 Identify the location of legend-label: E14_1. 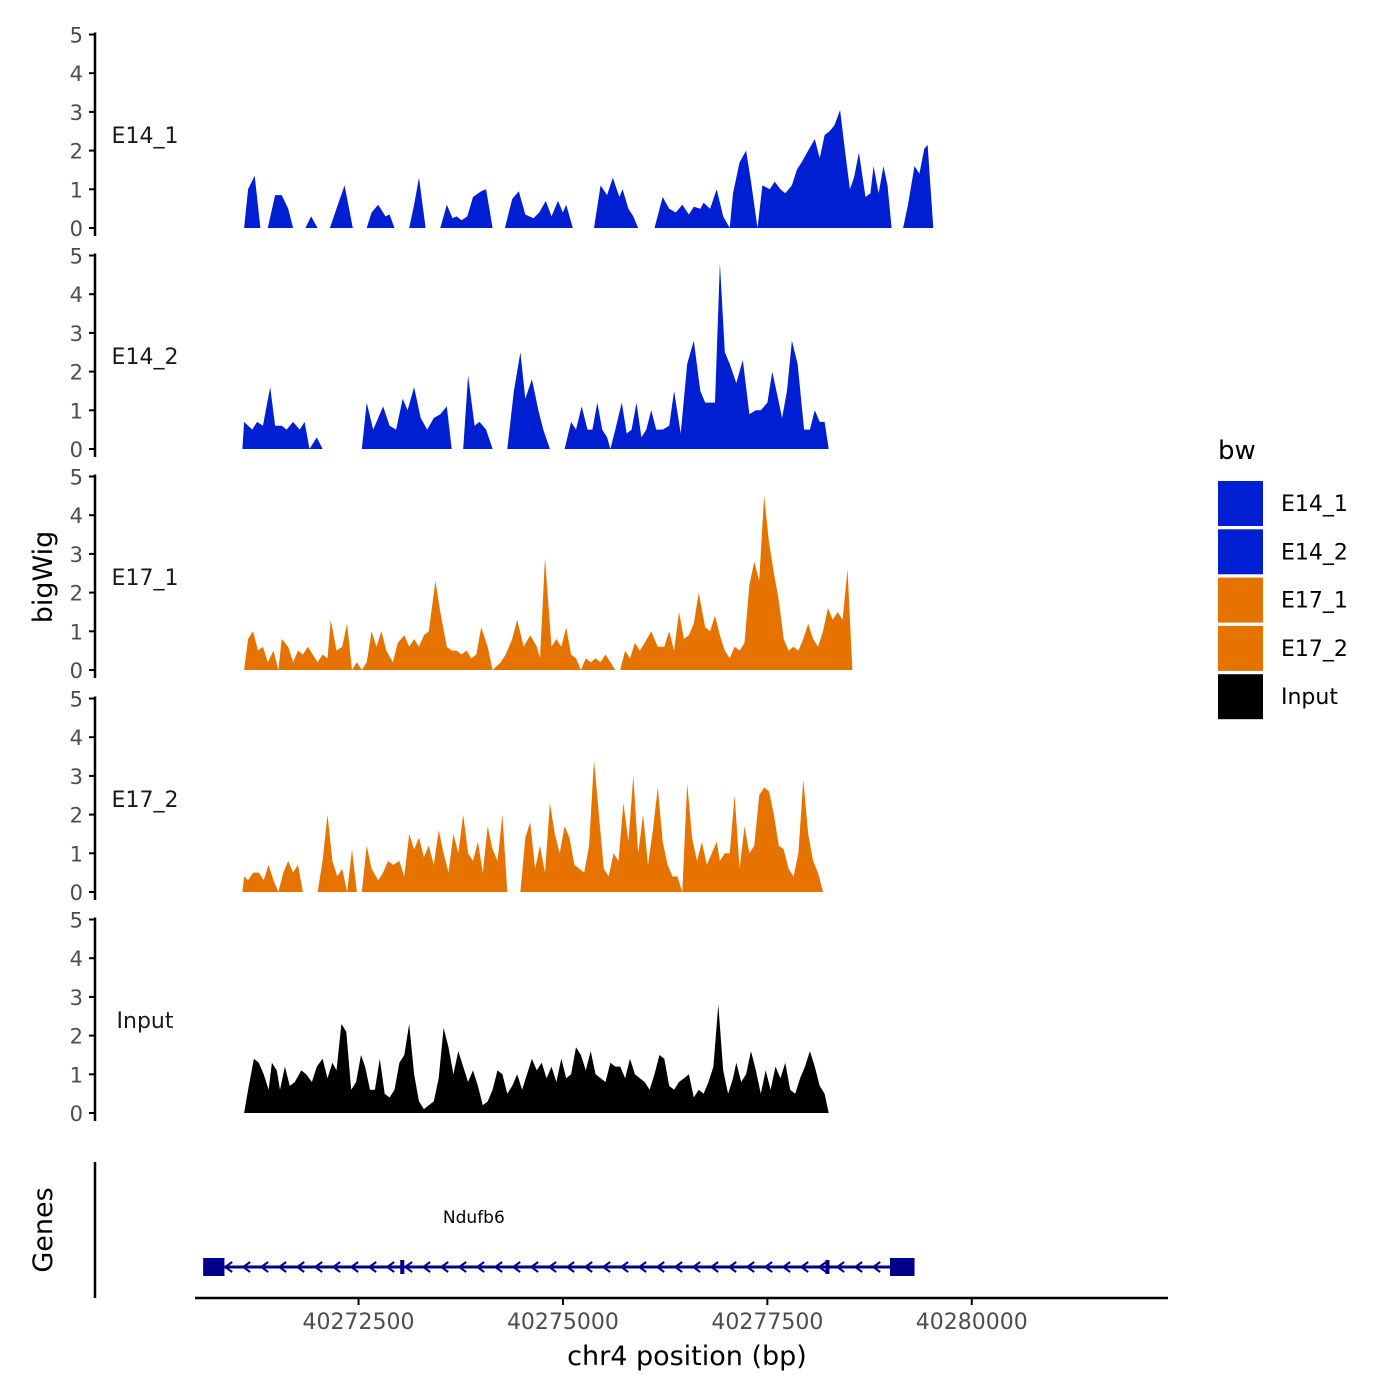
(1314, 504).